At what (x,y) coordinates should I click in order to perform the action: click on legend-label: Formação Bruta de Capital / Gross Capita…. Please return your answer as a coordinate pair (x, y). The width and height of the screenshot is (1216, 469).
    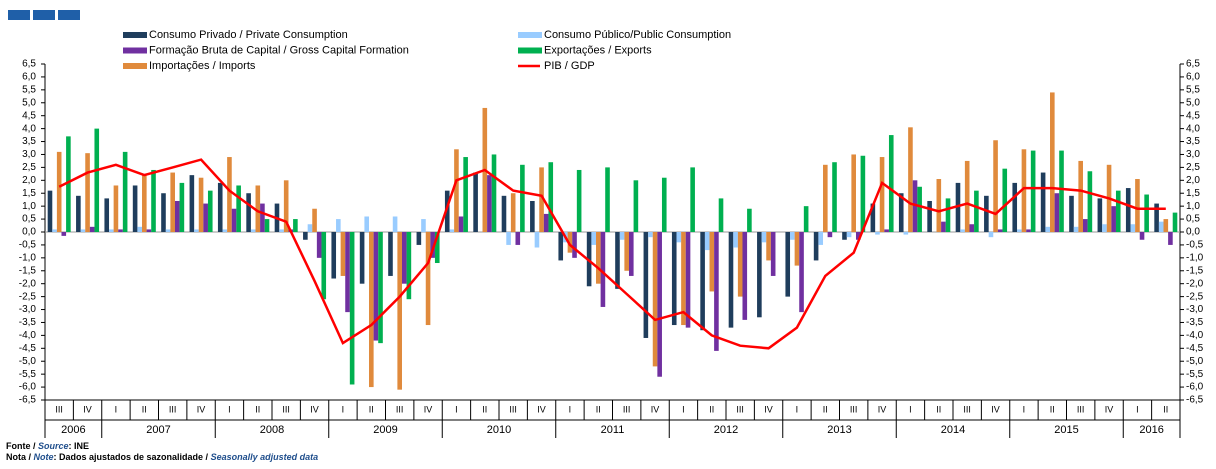
    Looking at the image, I should click on (279, 50).